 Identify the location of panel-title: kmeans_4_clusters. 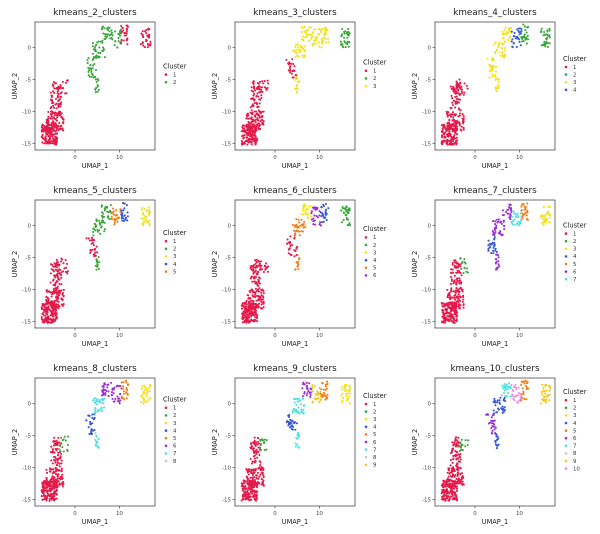
(495, 13).